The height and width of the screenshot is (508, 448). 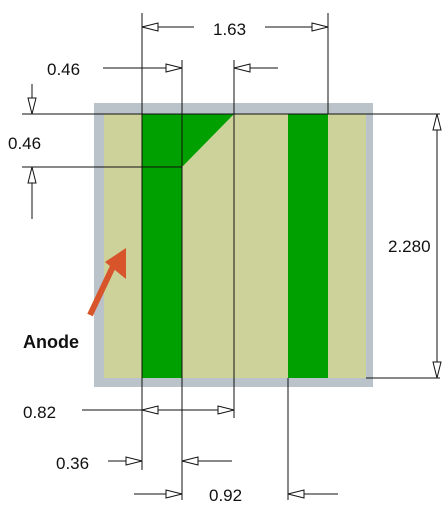 What do you see at coordinates (63, 69) in the screenshot?
I see `top-offset-label: 0.46` at bounding box center [63, 69].